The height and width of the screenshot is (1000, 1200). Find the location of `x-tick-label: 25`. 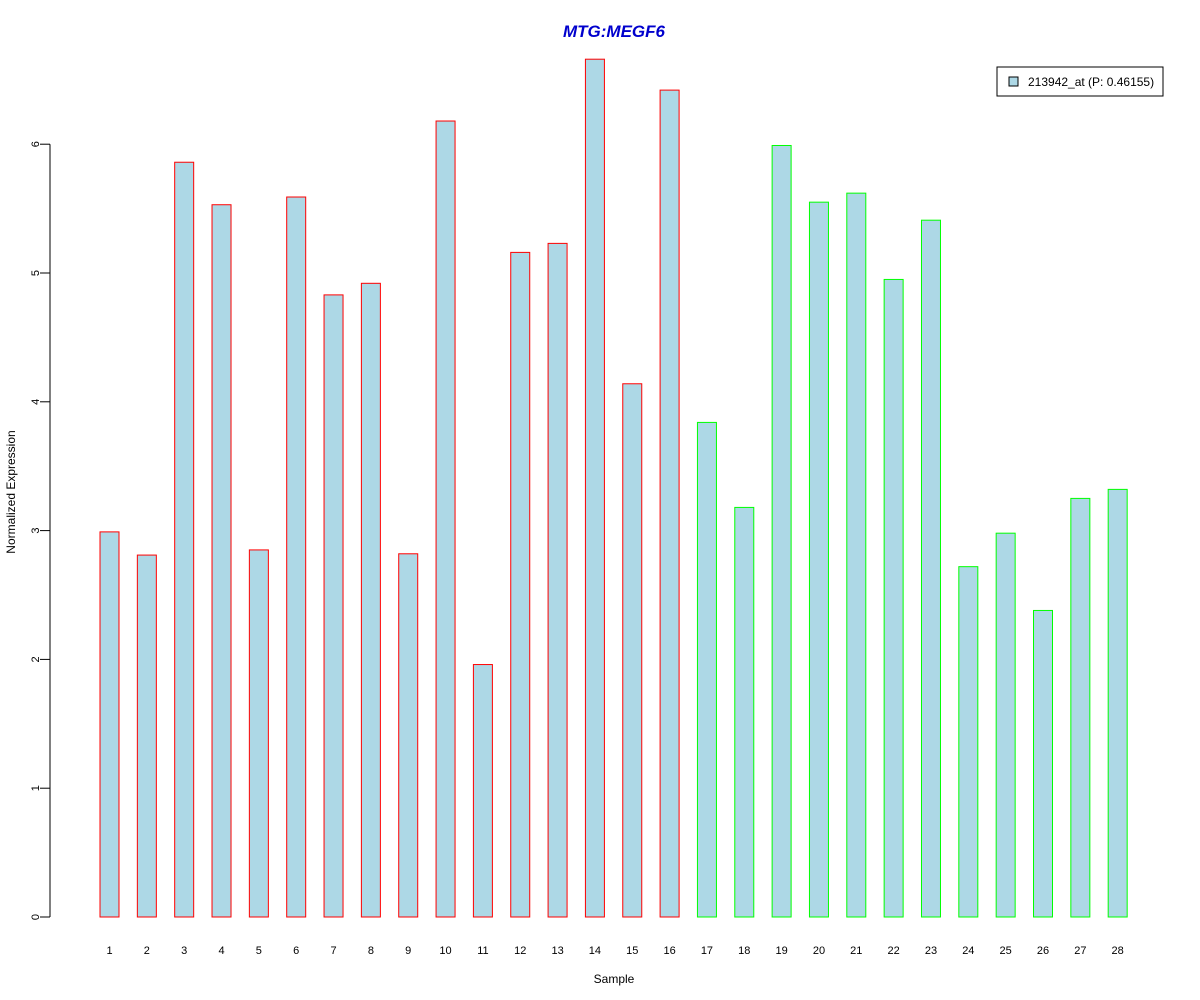

x-tick-label: 25 is located at coordinates (1006, 951).